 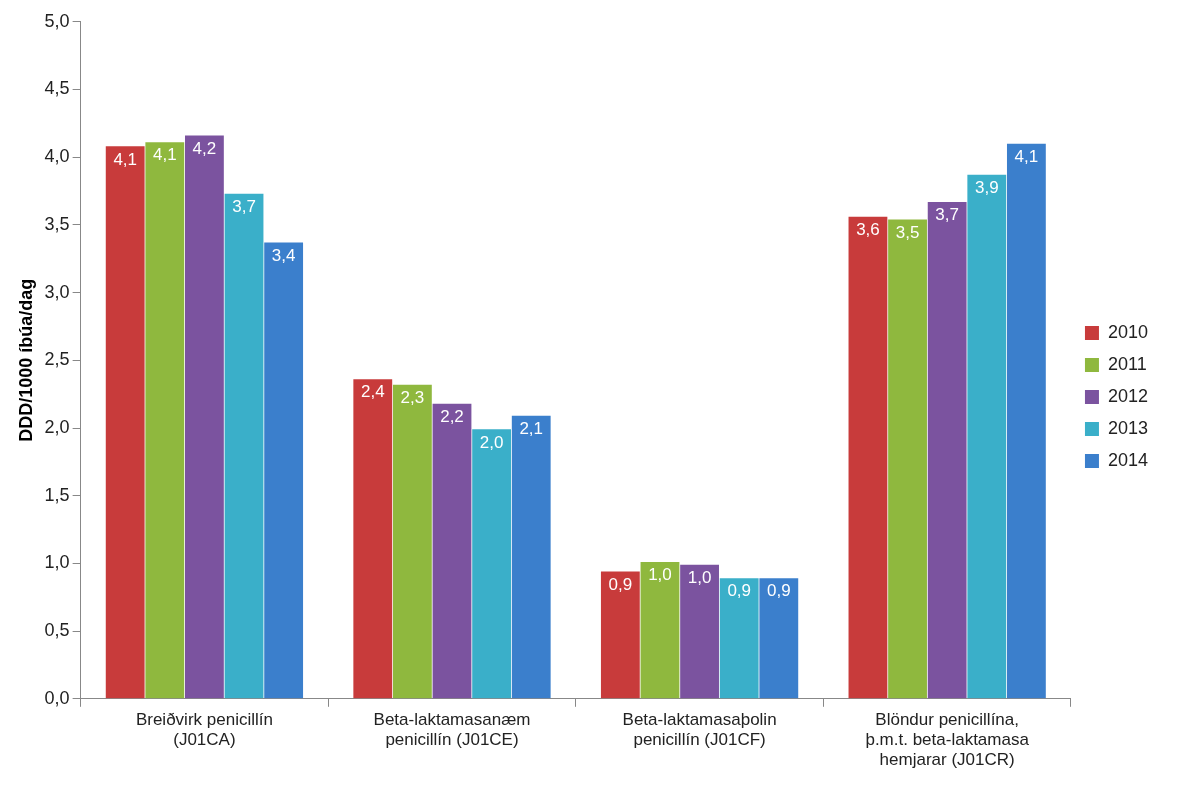 What do you see at coordinates (204, 148) in the screenshot?
I see `data-label: 4,2` at bounding box center [204, 148].